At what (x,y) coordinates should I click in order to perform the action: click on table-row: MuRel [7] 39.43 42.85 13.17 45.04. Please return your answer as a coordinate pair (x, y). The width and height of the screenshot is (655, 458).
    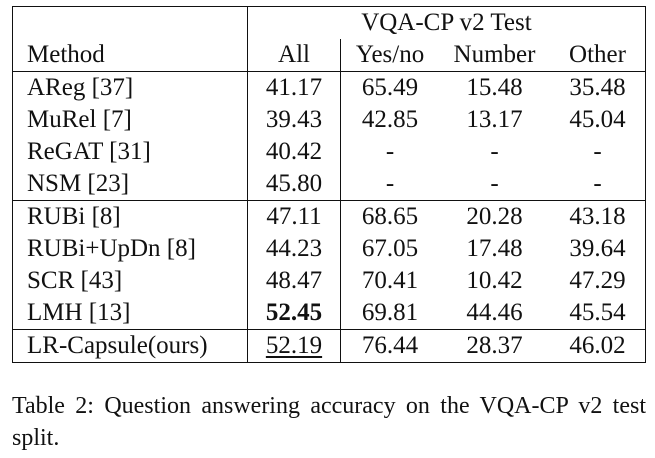
    Looking at the image, I should click on (329, 120).